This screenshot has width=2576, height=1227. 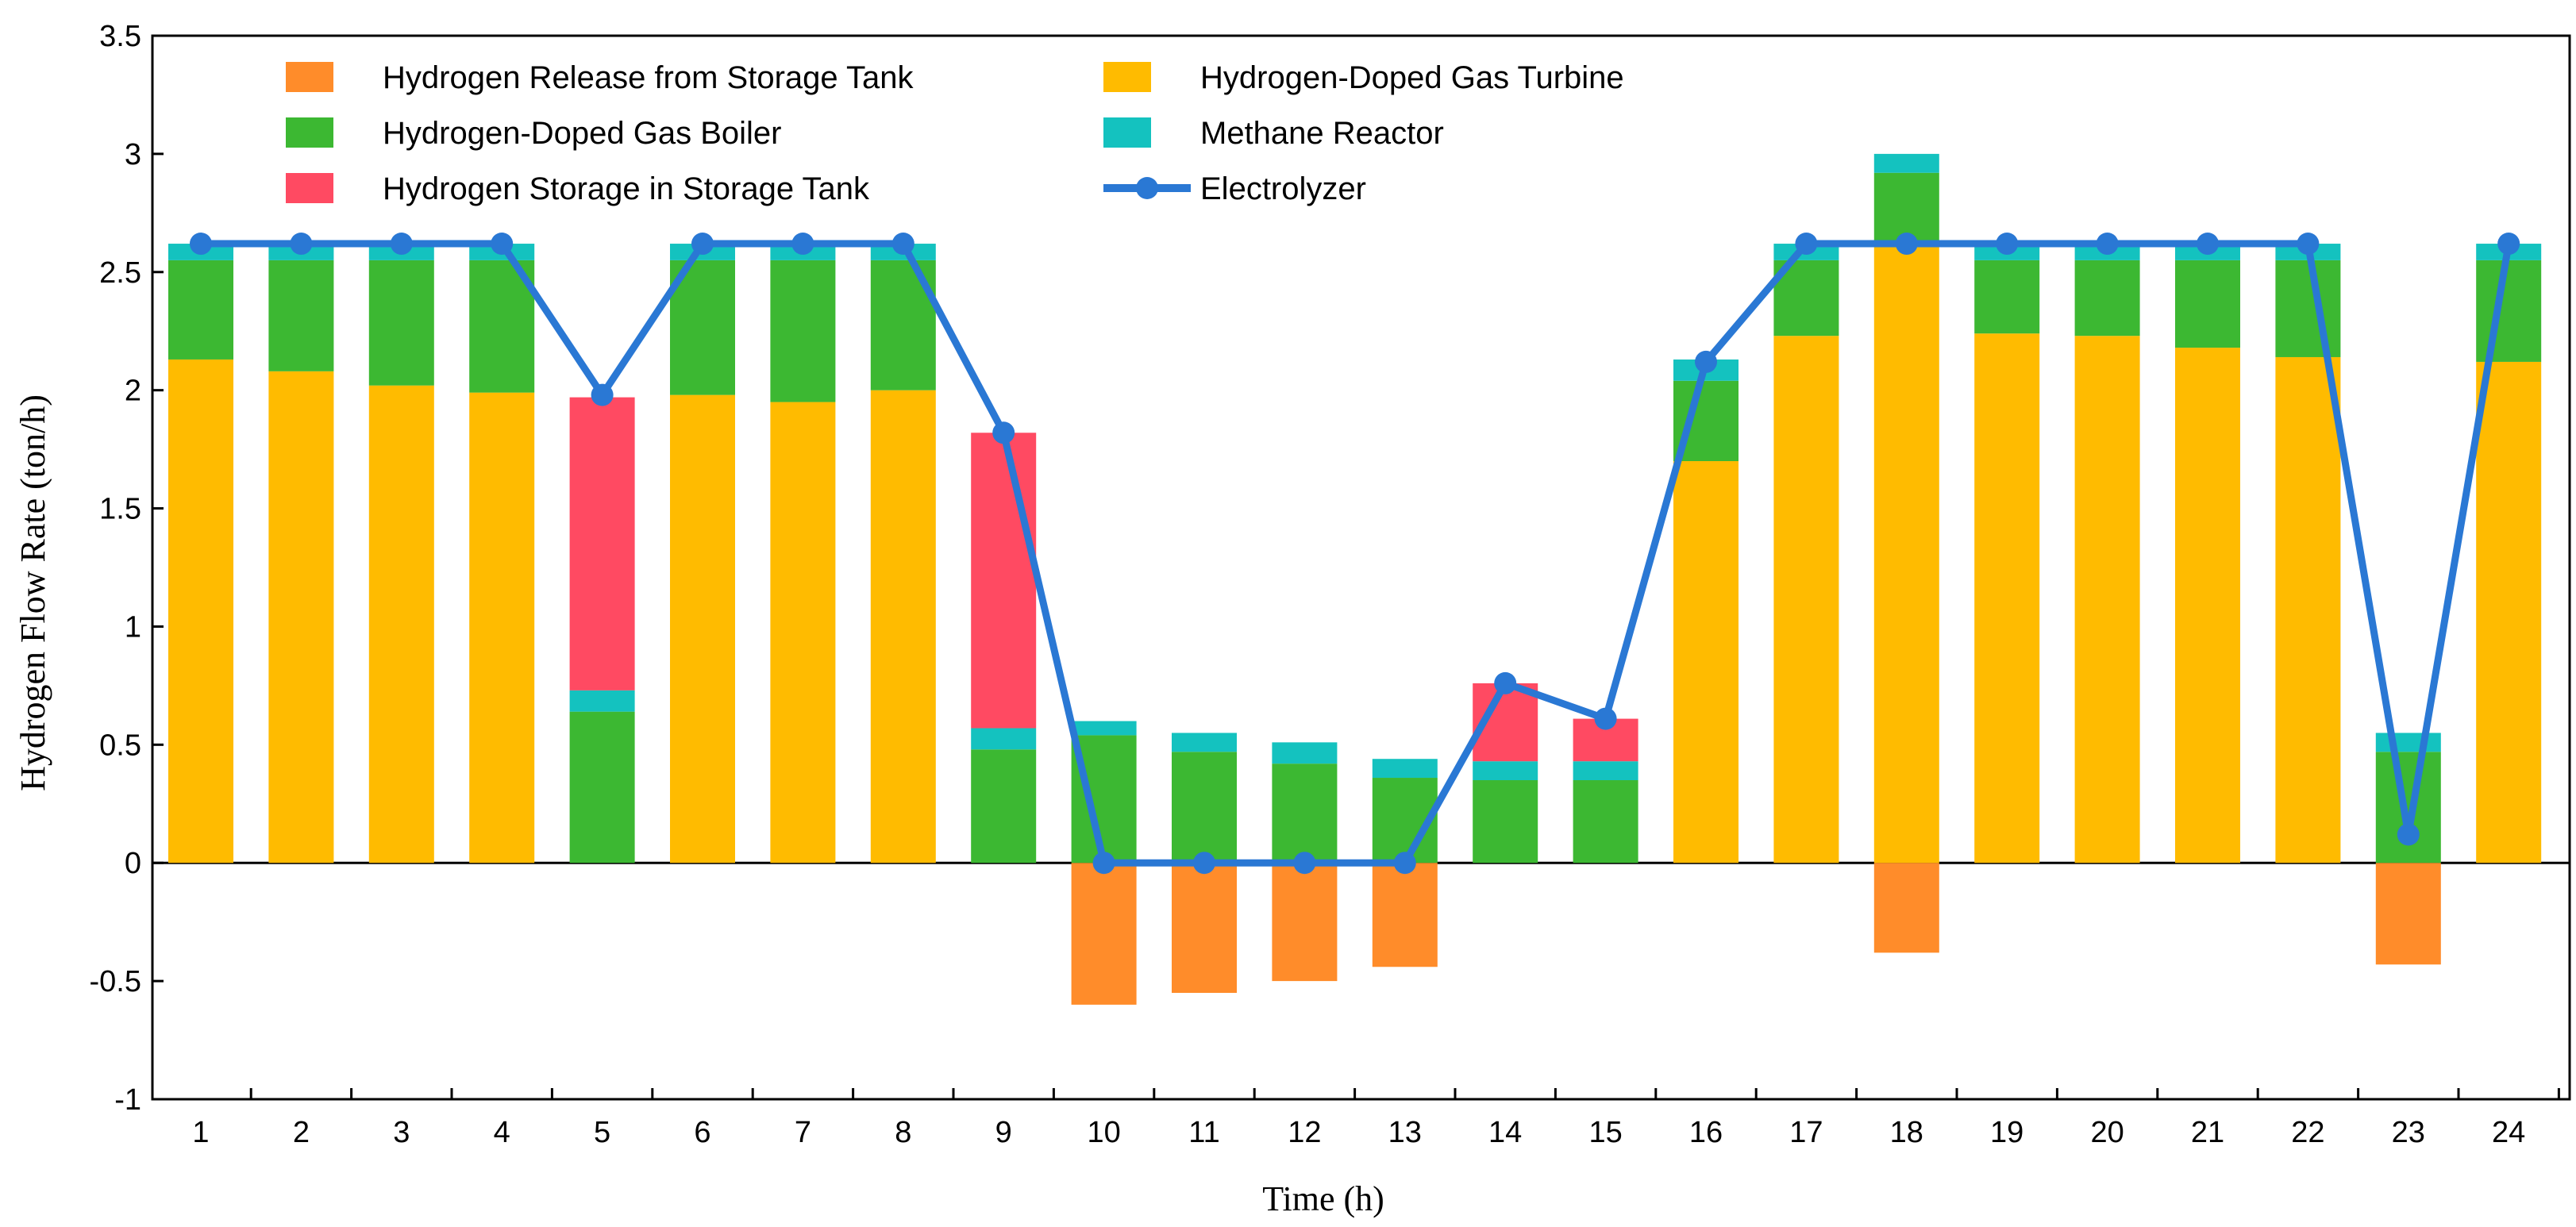 I want to click on legend-label-electrolyzer: Electrolyzer, so click(x=1283, y=188).